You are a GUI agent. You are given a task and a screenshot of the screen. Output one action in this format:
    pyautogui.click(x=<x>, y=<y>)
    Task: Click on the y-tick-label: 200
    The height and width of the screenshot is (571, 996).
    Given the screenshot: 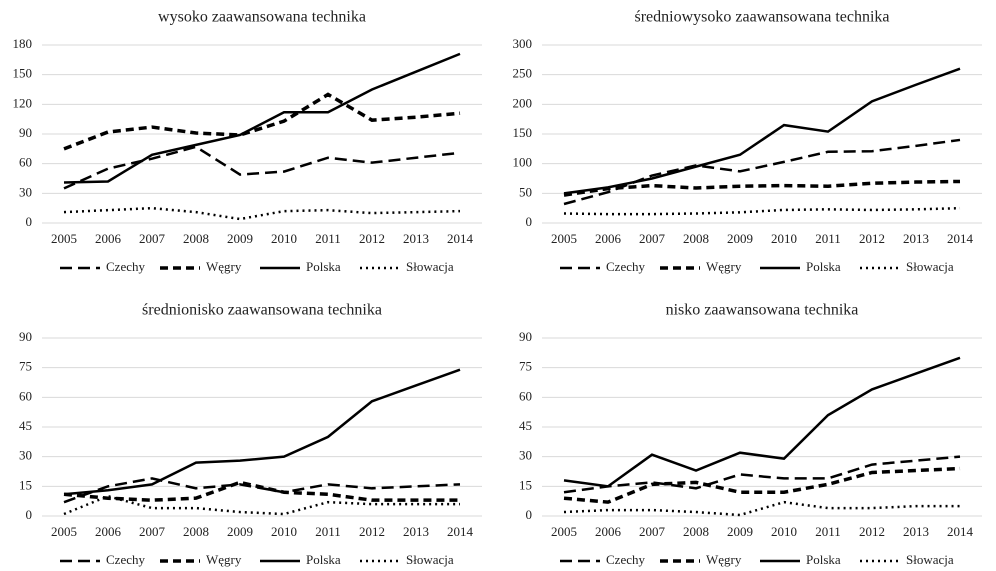 What is the action you would take?
    pyautogui.click(x=523, y=102)
    